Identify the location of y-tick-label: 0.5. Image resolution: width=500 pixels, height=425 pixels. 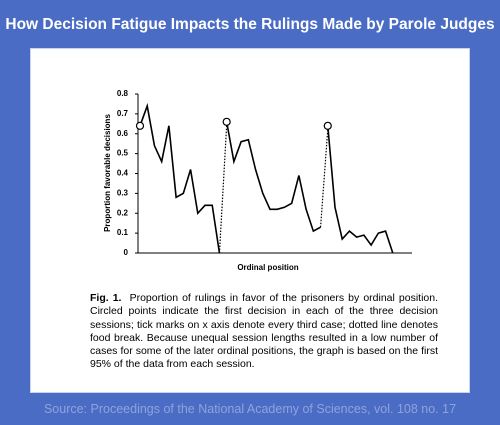
(123, 153).